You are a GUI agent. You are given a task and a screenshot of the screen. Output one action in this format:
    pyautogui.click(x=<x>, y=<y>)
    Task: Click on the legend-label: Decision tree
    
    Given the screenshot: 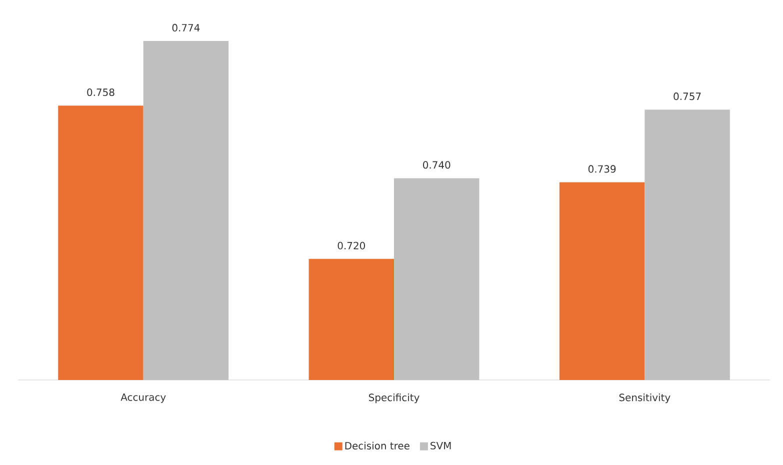 What is the action you would take?
    pyautogui.click(x=377, y=446)
    